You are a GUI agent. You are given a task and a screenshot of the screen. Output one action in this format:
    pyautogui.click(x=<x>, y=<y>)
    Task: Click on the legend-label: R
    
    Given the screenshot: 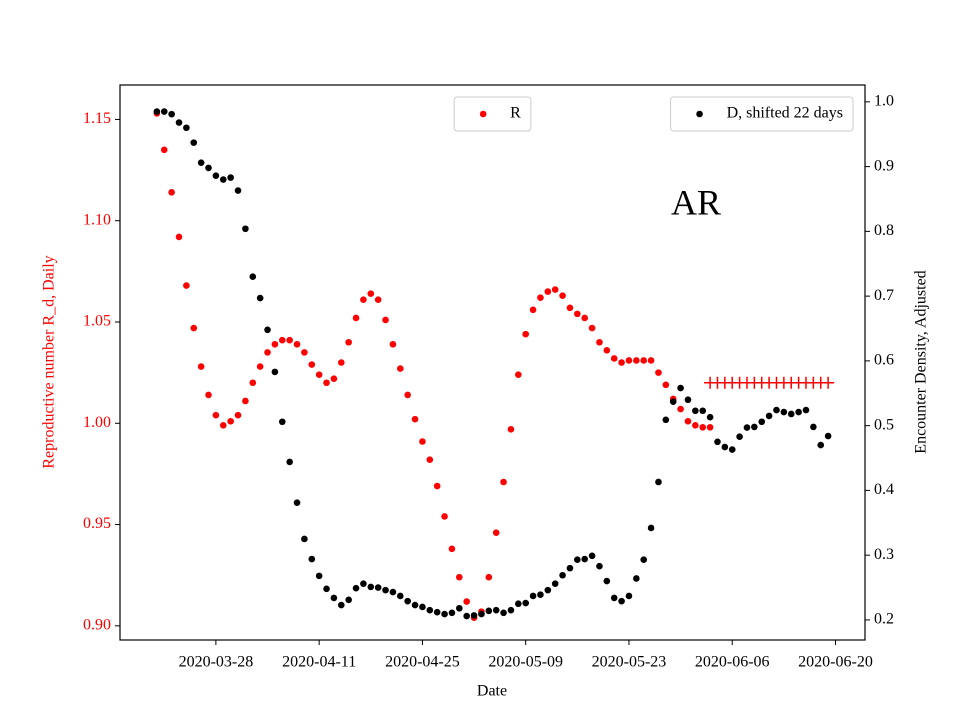 What is the action you would take?
    pyautogui.click(x=515, y=113)
    